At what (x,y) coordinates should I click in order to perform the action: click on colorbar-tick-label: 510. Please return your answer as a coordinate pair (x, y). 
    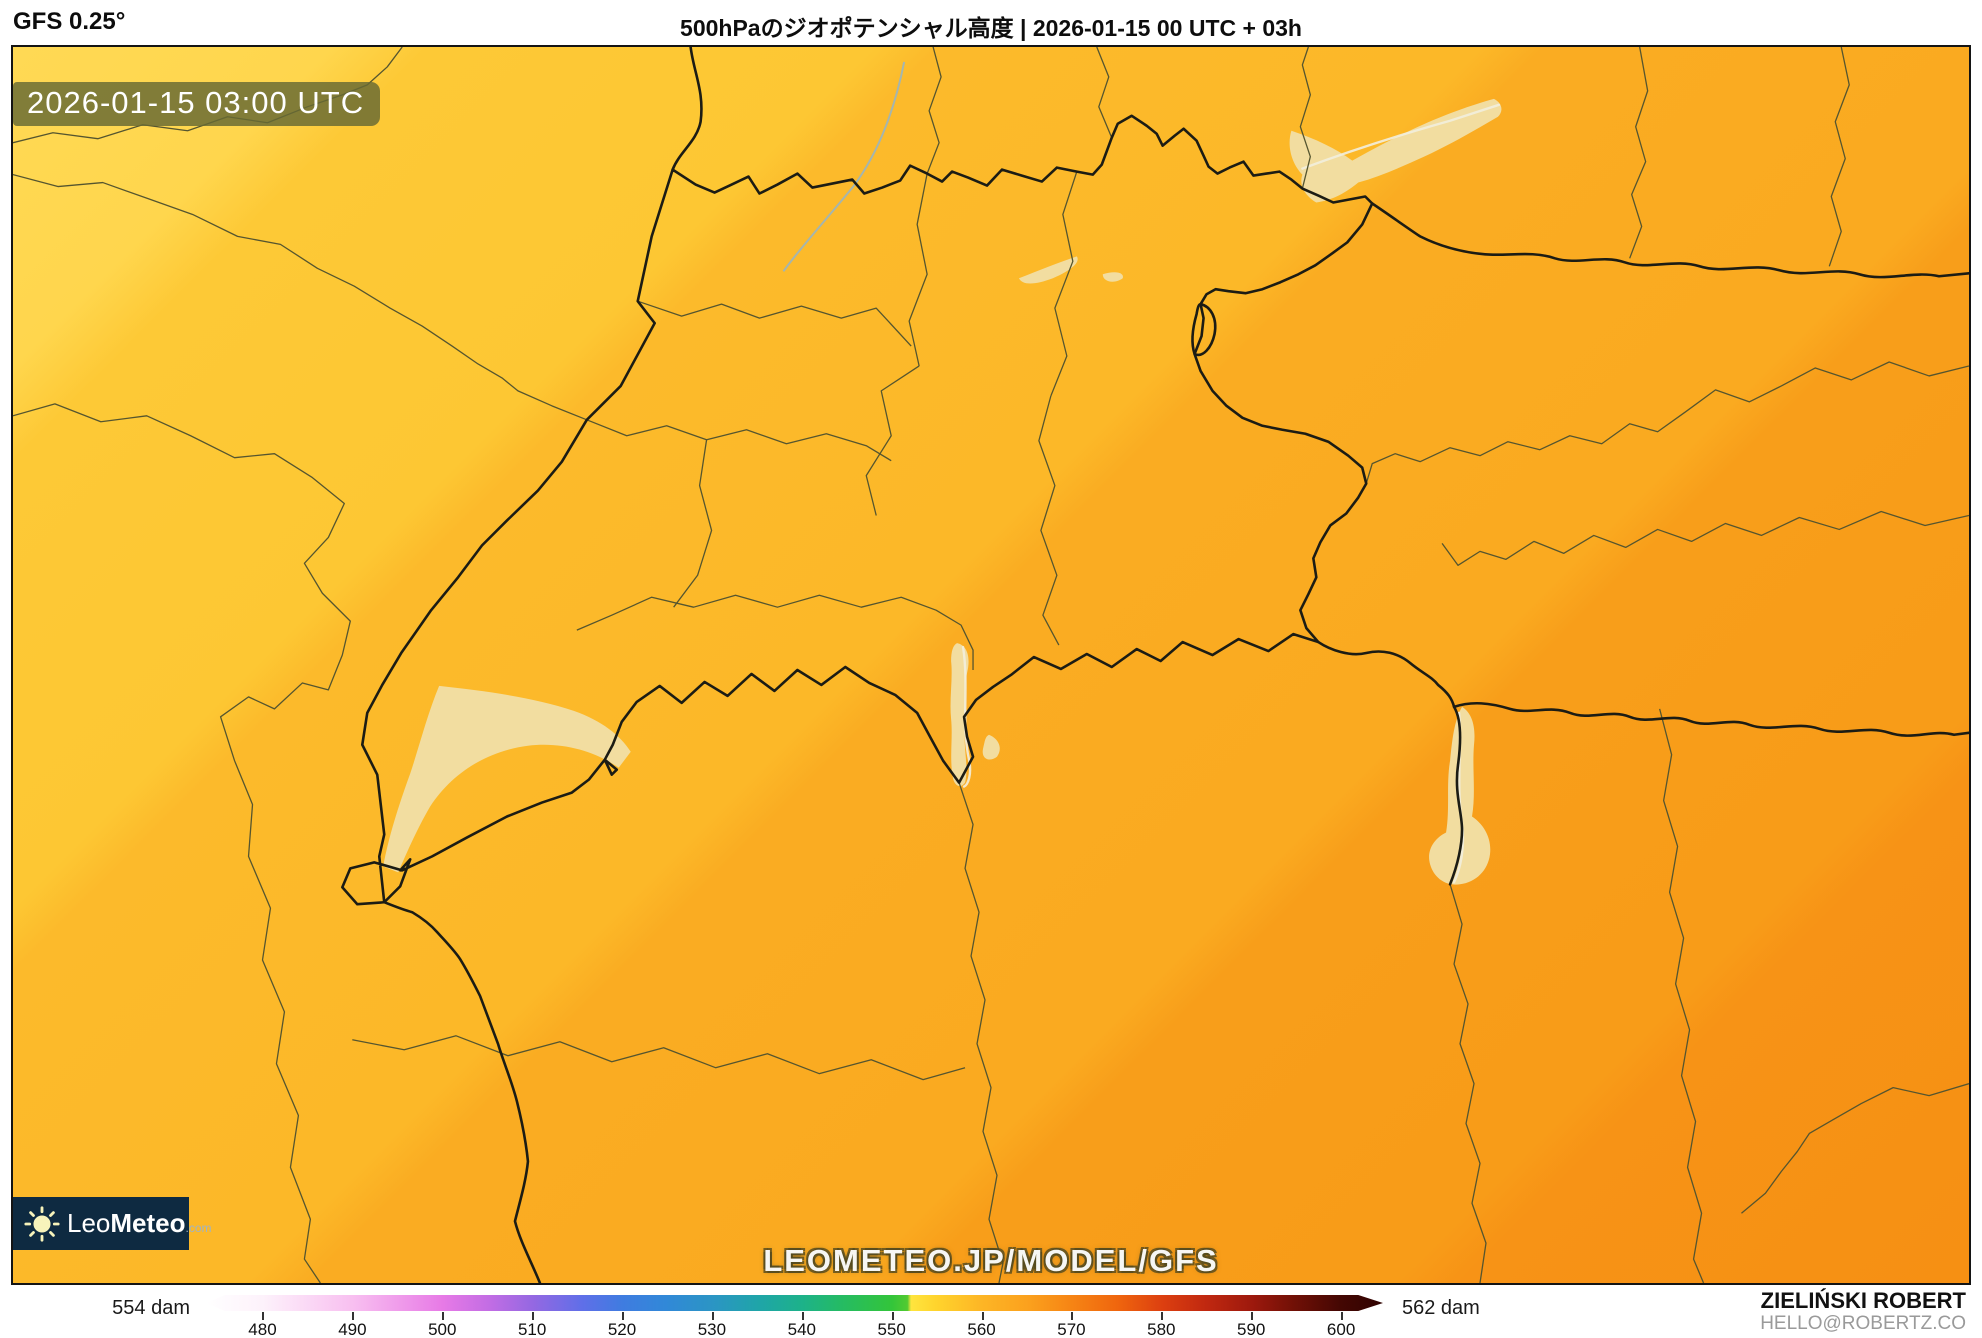
    Looking at the image, I should click on (532, 1329).